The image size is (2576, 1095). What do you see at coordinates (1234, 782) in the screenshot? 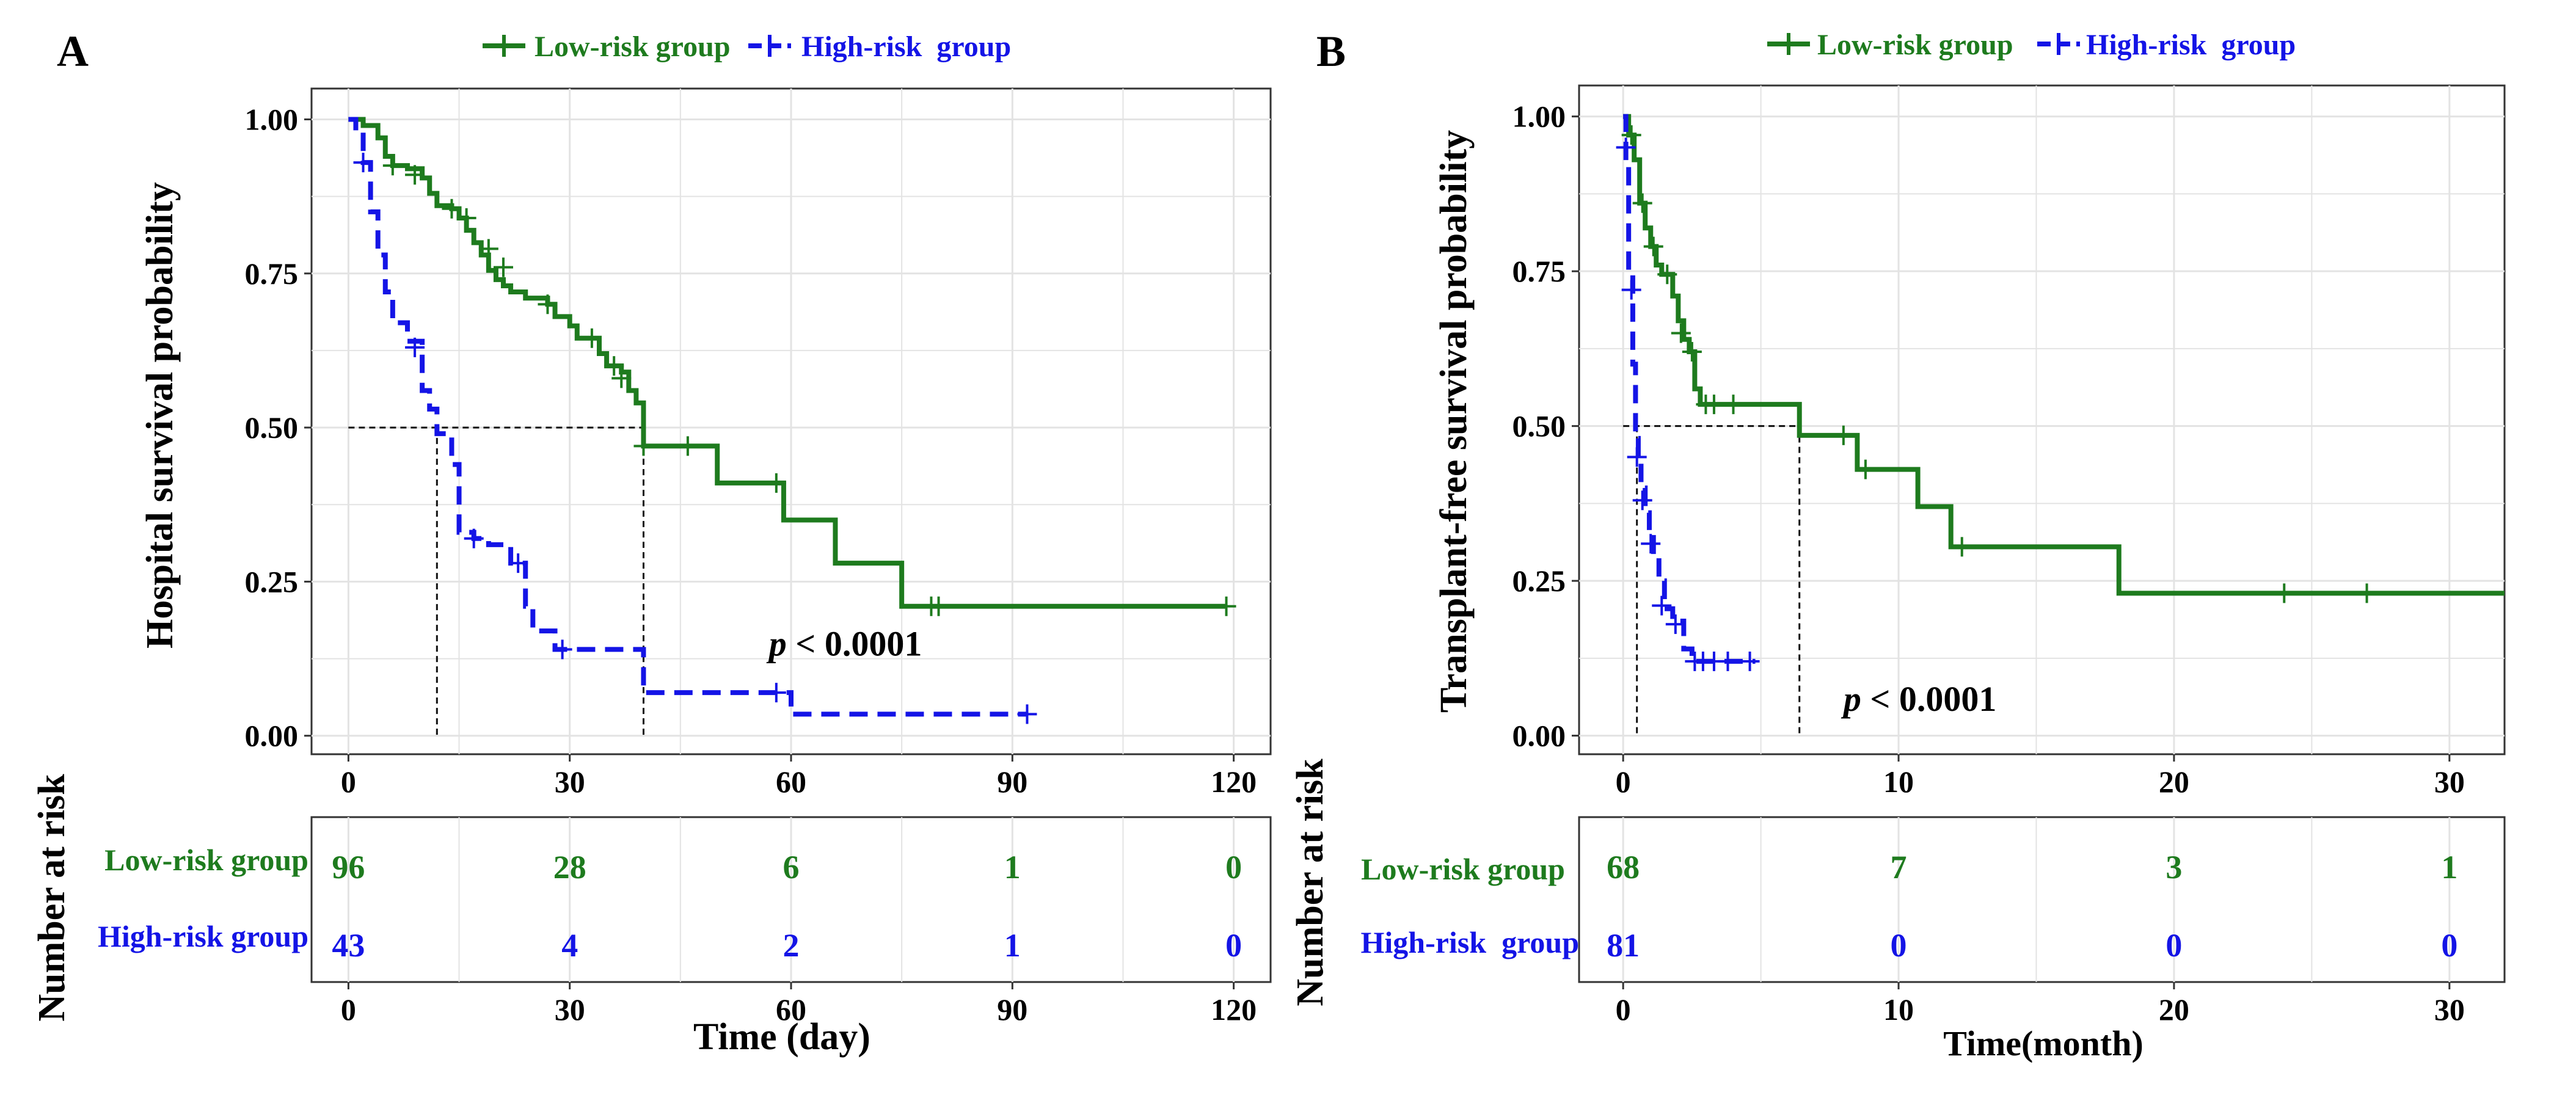
I see `panel-a-xtick-label: 120` at bounding box center [1234, 782].